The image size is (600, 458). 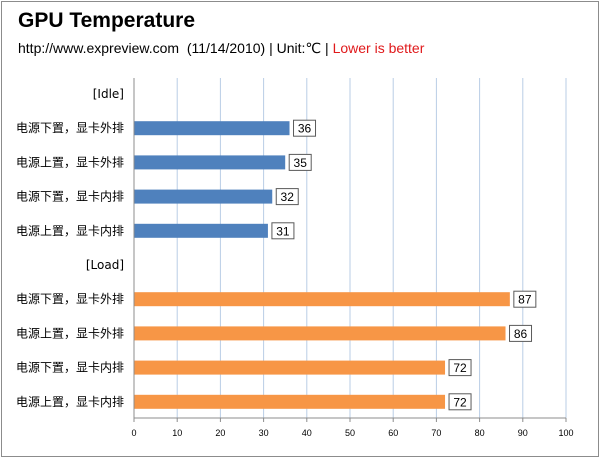 What do you see at coordinates (105, 265) in the screenshot?
I see `group-label: [Load]` at bounding box center [105, 265].